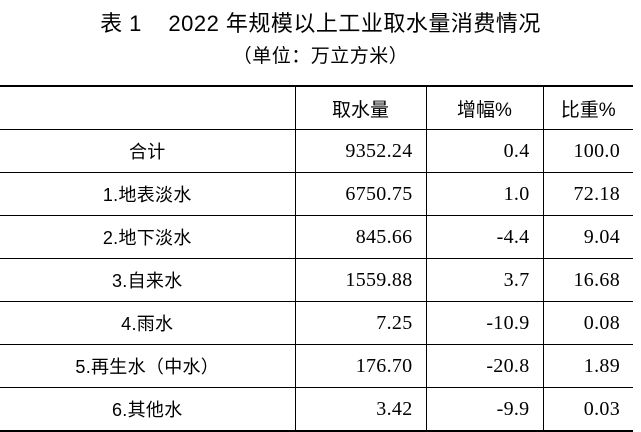 The image size is (641, 432). Describe the element at coordinates (588, 151) in the screenshot. I see `row-share-value: 100.0` at that location.